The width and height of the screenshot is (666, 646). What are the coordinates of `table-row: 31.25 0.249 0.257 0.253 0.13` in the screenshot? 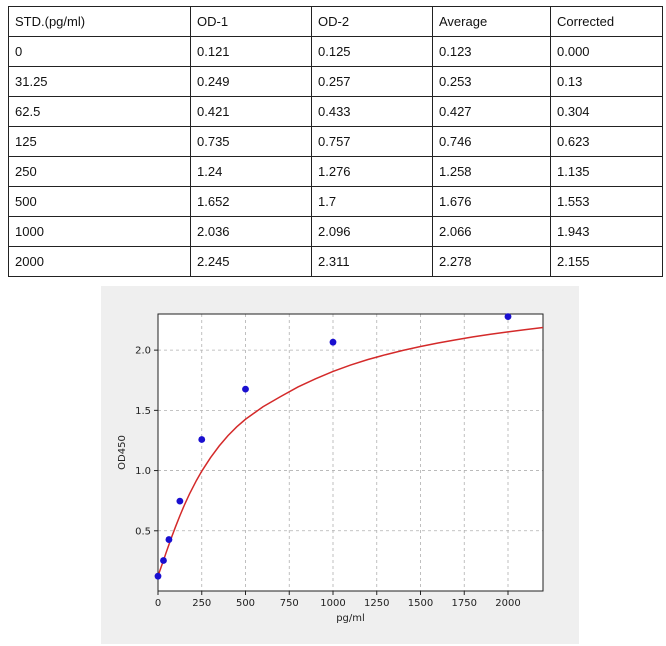 It's located at (335, 81).